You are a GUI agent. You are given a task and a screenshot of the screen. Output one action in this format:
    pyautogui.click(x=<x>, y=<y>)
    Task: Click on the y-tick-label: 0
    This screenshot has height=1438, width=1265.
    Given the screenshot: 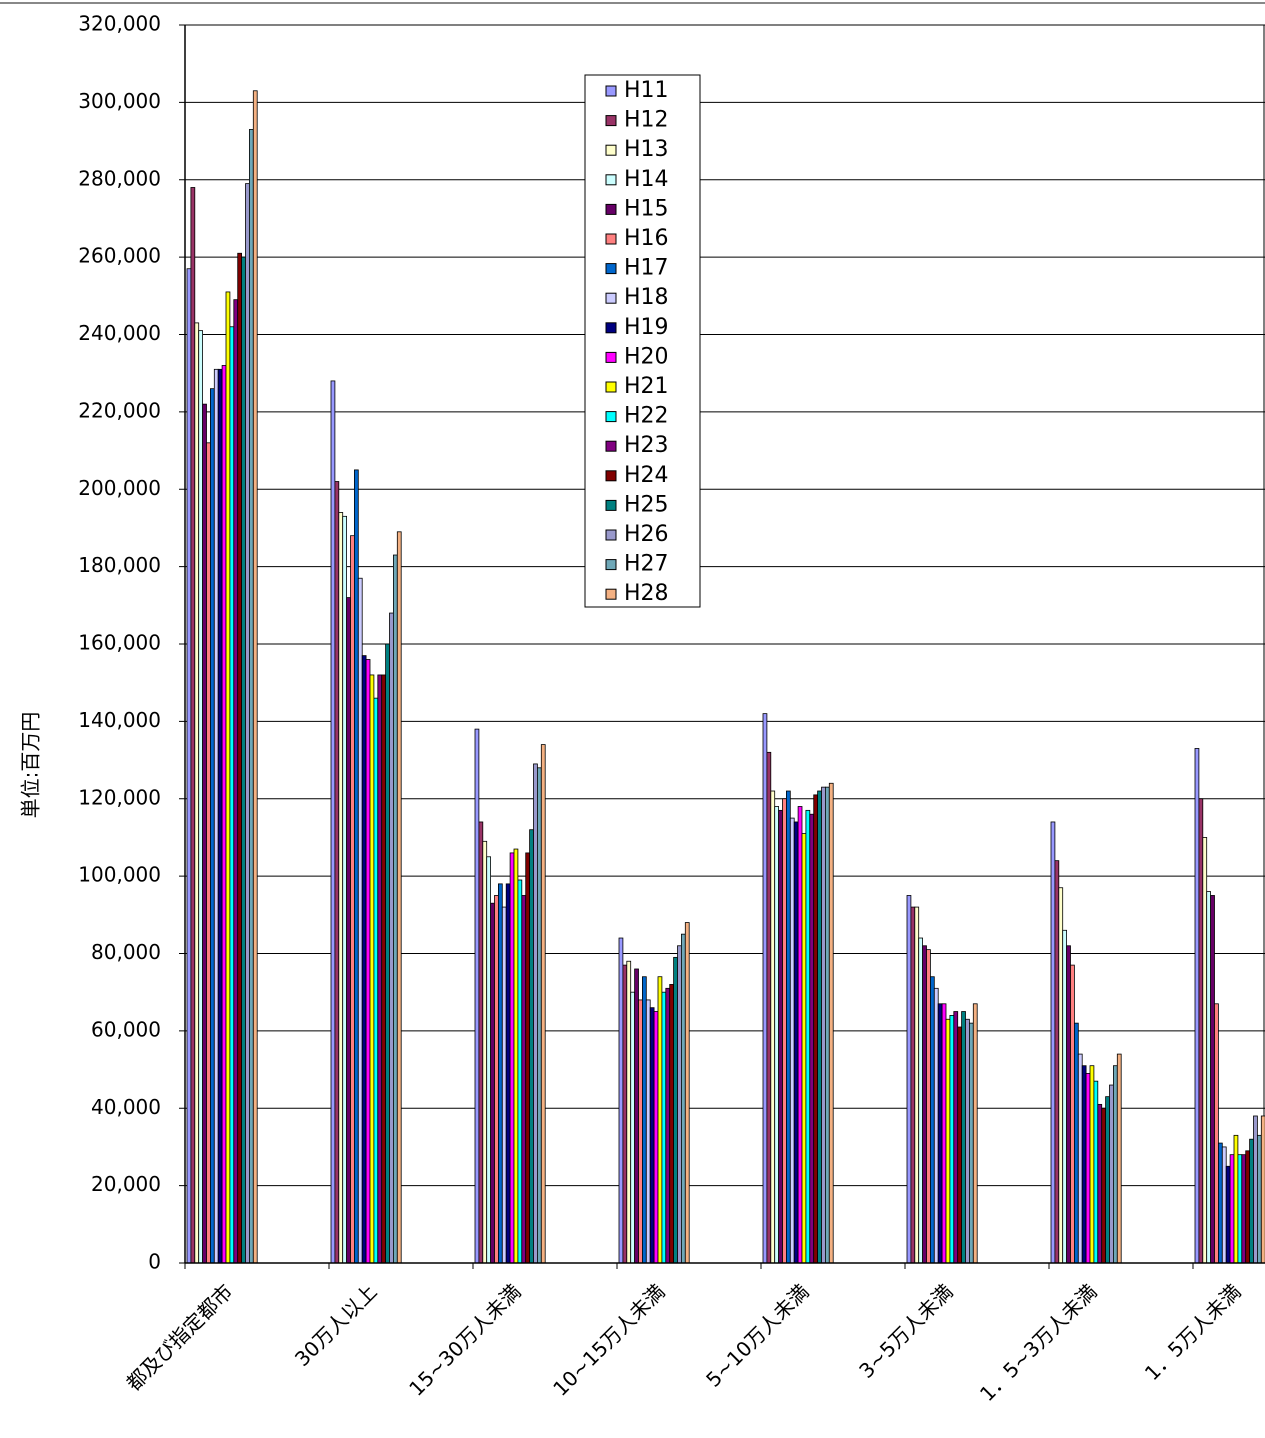 What is the action you would take?
    pyautogui.click(x=154, y=1262)
    